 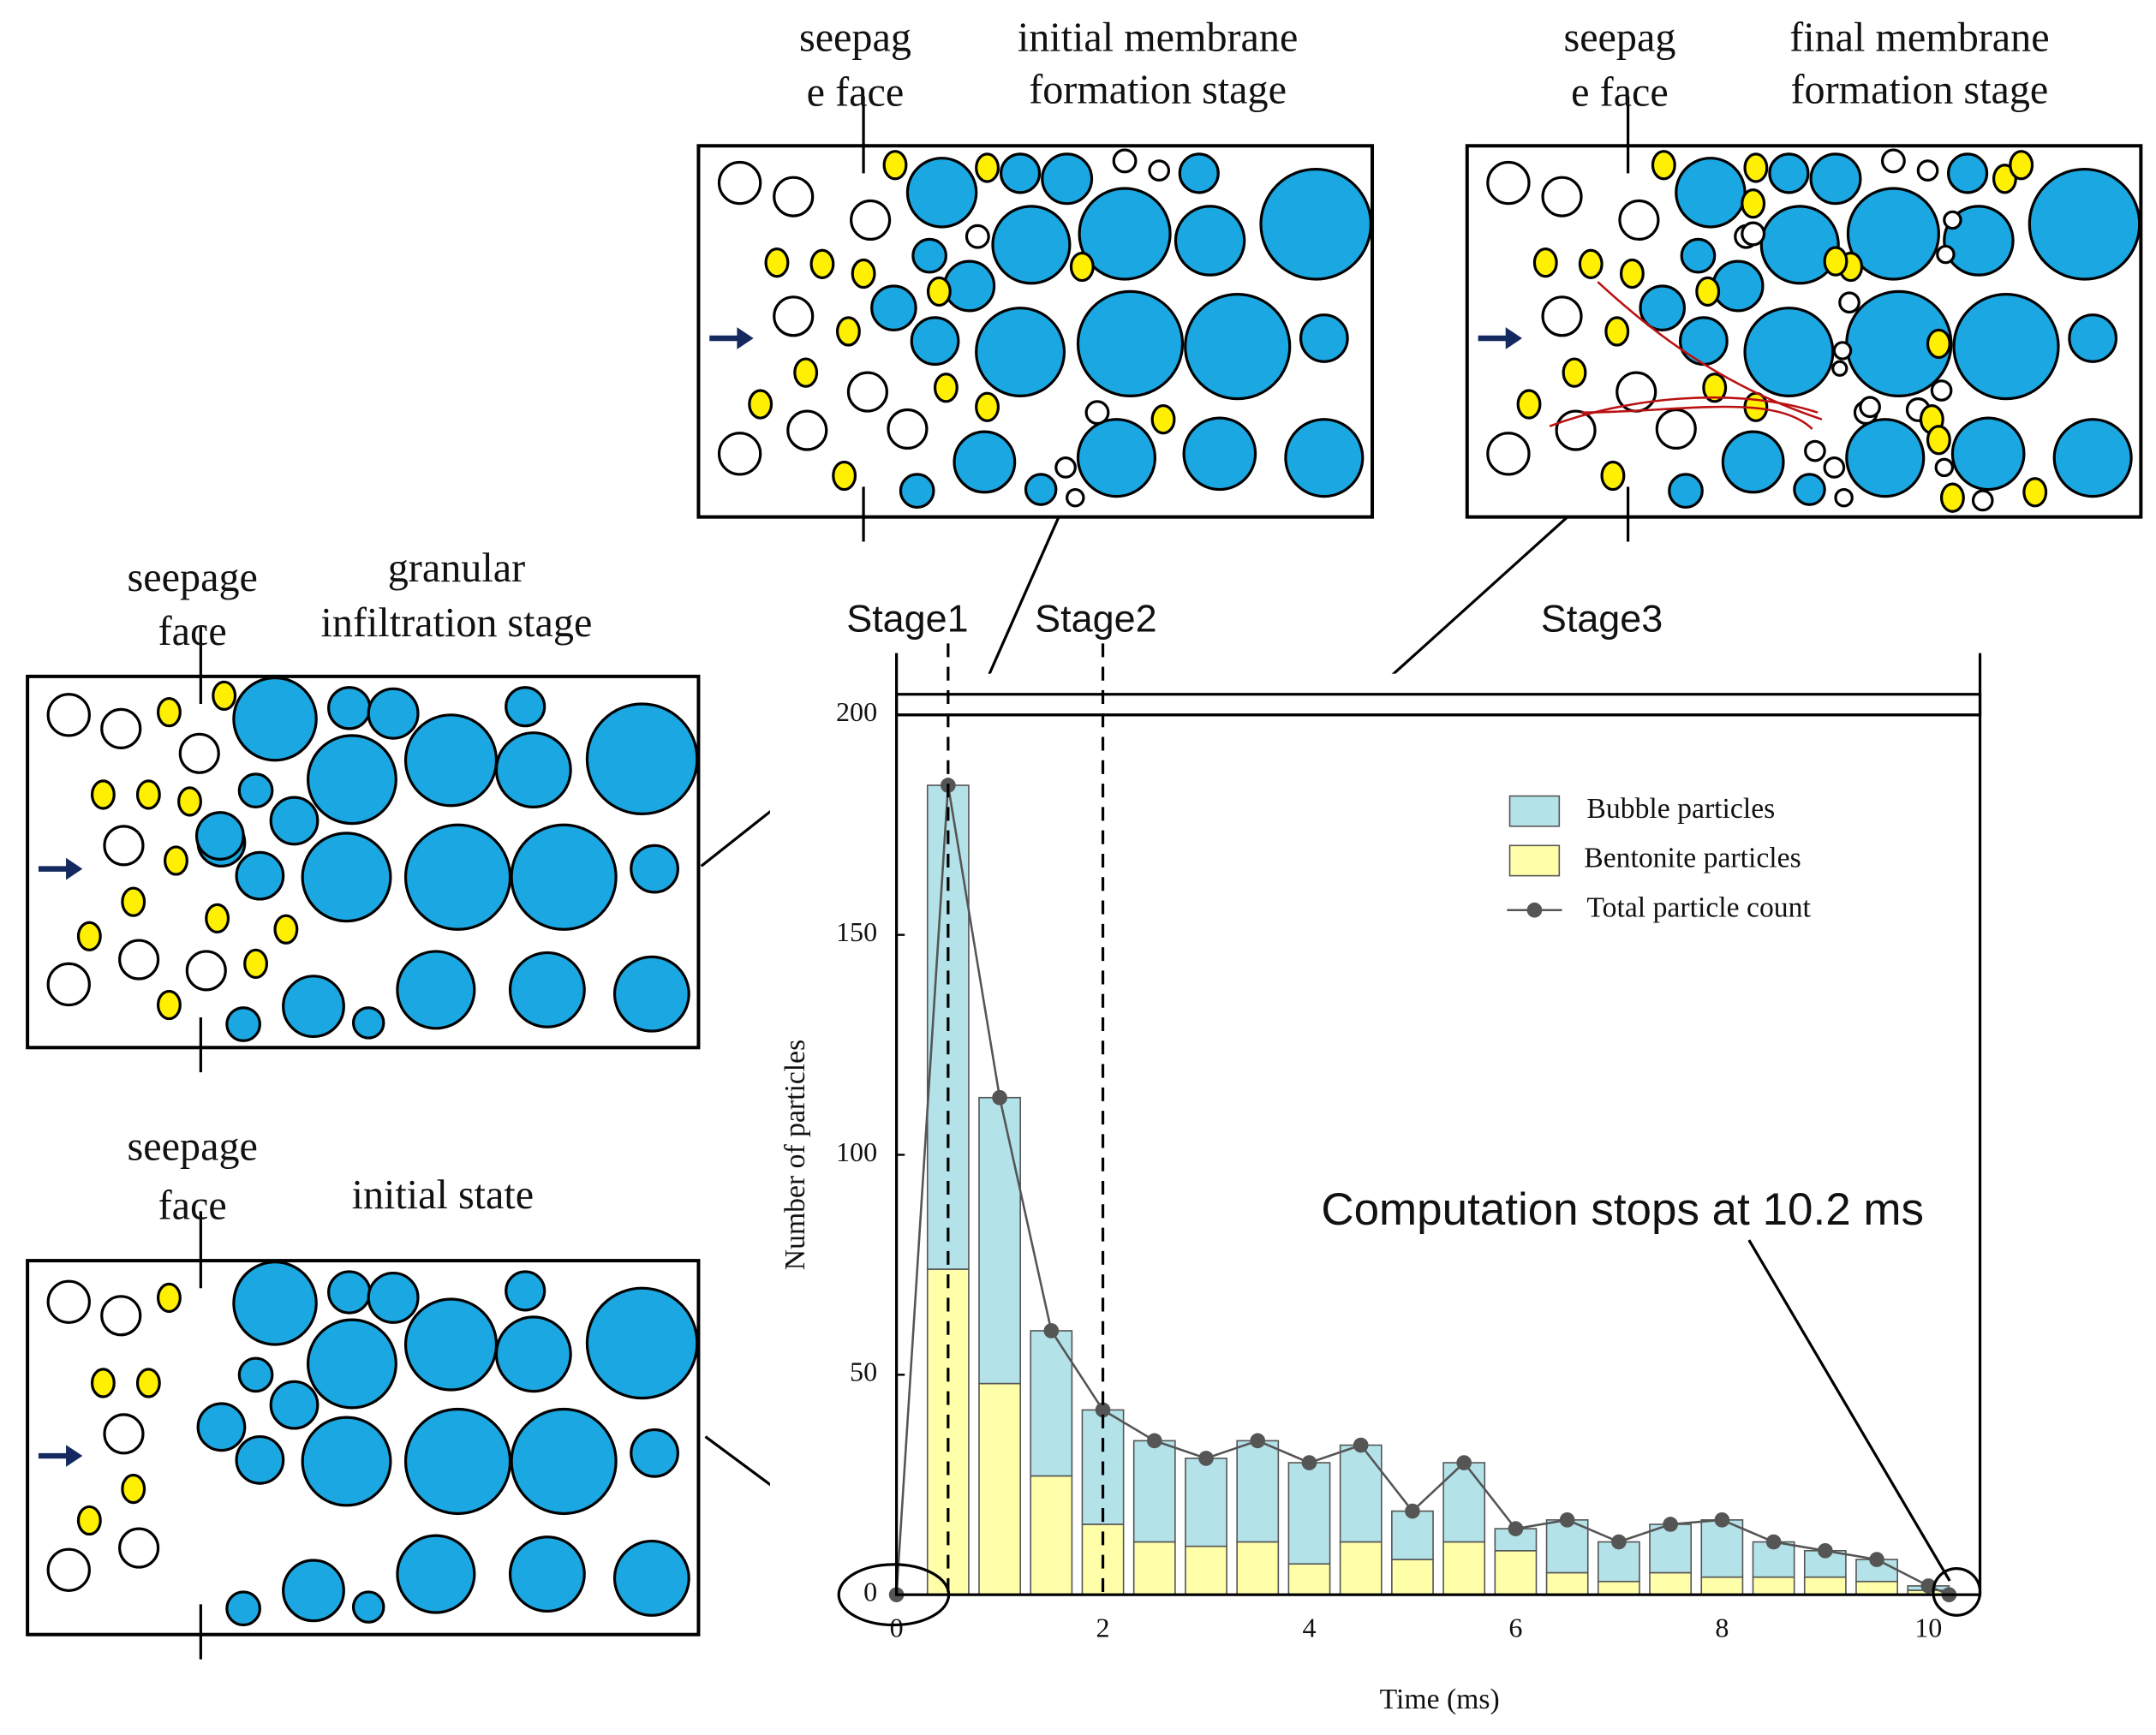 I want to click on panel-title: infiltration stage, so click(x=457, y=623).